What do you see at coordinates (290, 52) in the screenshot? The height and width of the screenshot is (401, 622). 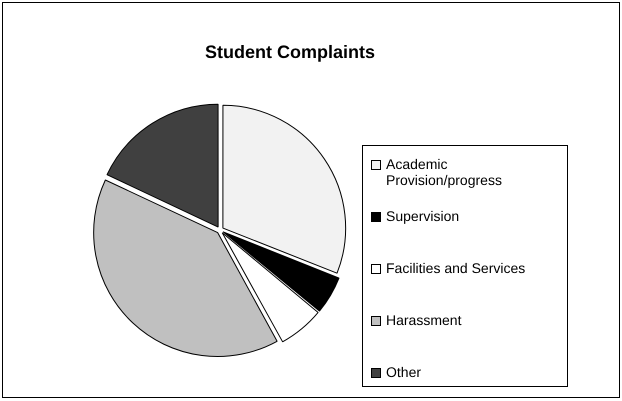 I see `chart-title: Student Complaints` at bounding box center [290, 52].